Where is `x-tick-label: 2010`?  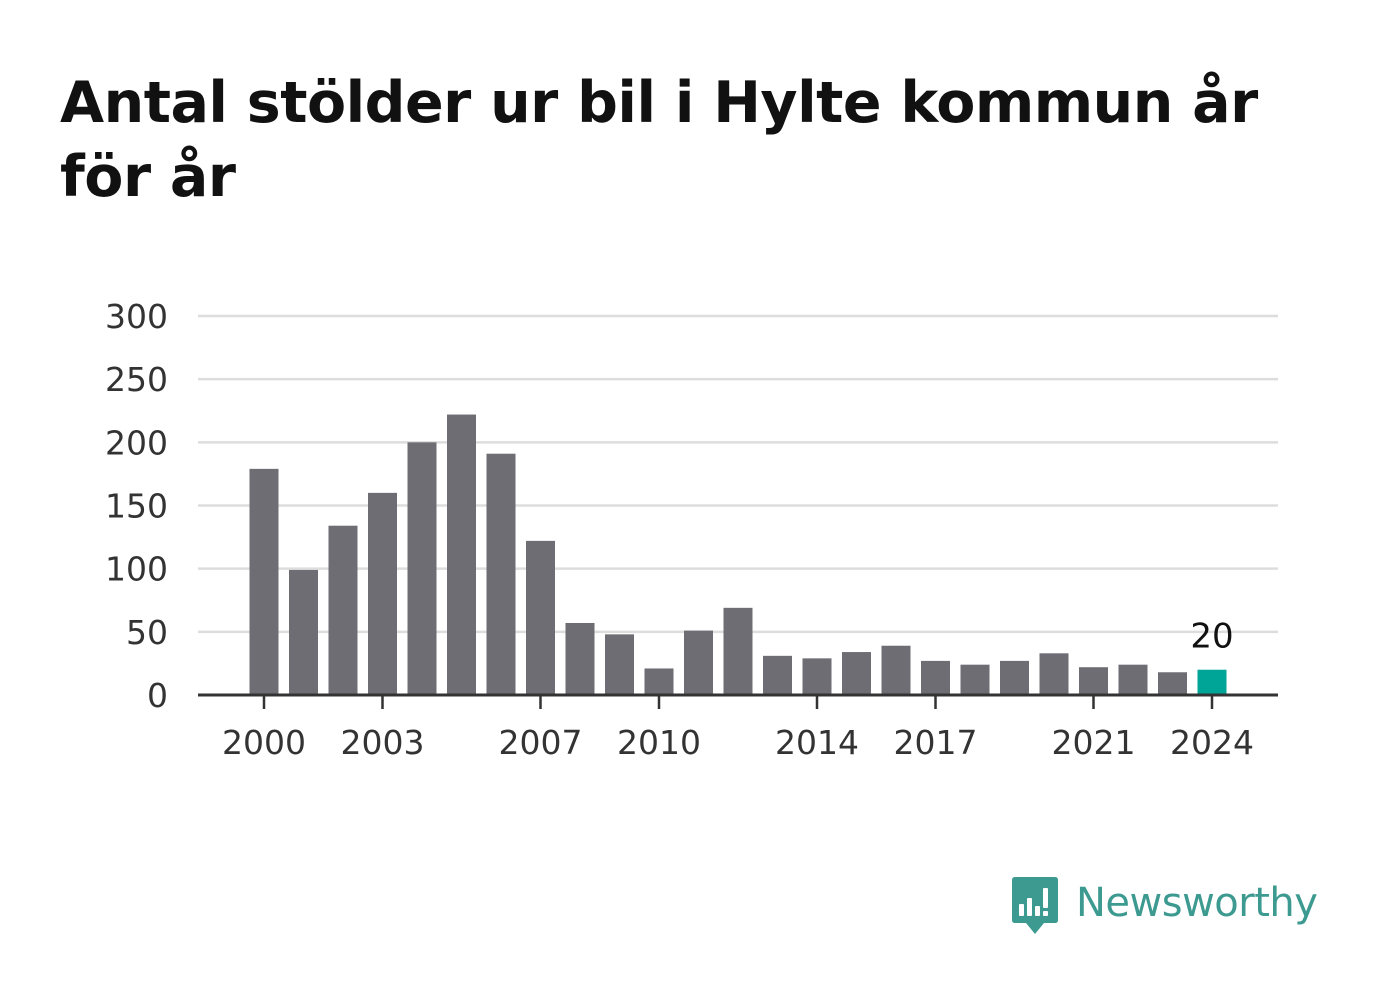
x-tick-label: 2010 is located at coordinates (659, 742).